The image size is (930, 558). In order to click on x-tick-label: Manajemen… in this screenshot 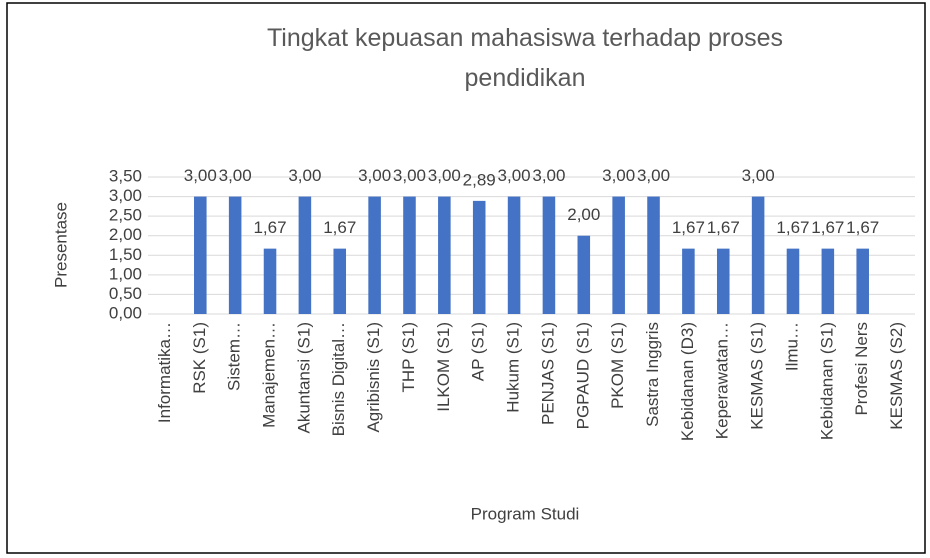, I will do `click(269, 375)`.